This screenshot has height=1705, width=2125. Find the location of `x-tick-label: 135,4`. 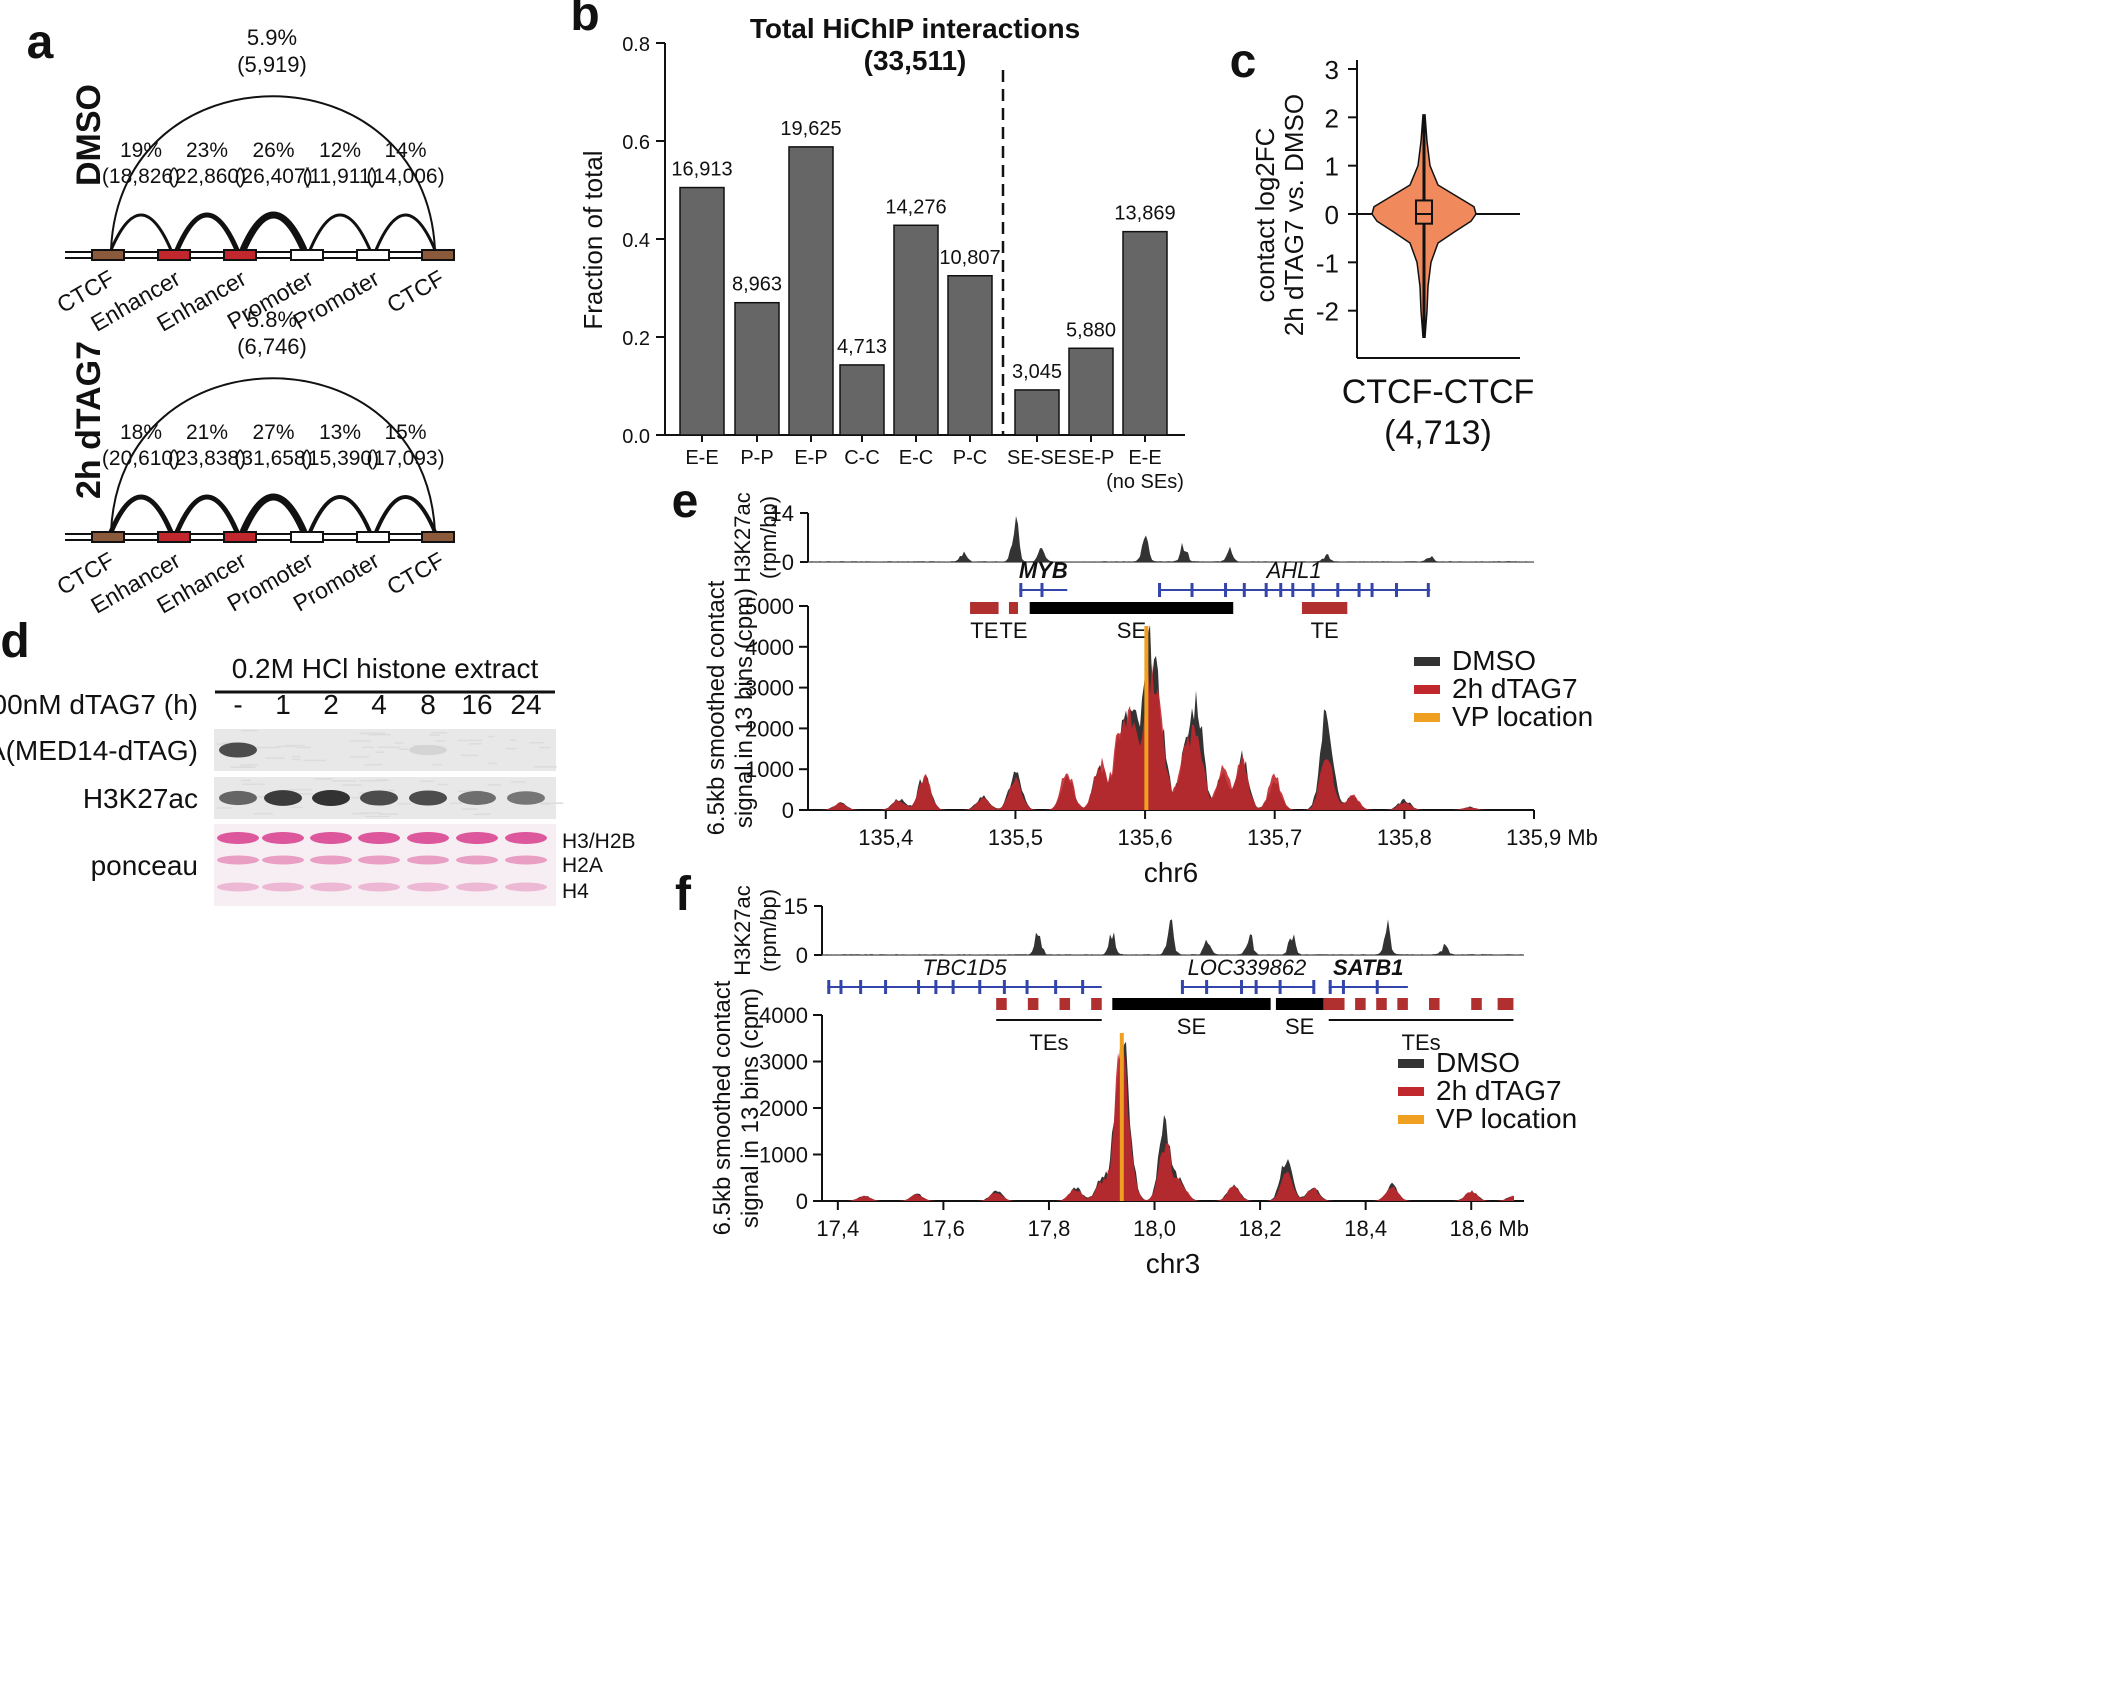

x-tick-label: 135,4 is located at coordinates (885, 837).